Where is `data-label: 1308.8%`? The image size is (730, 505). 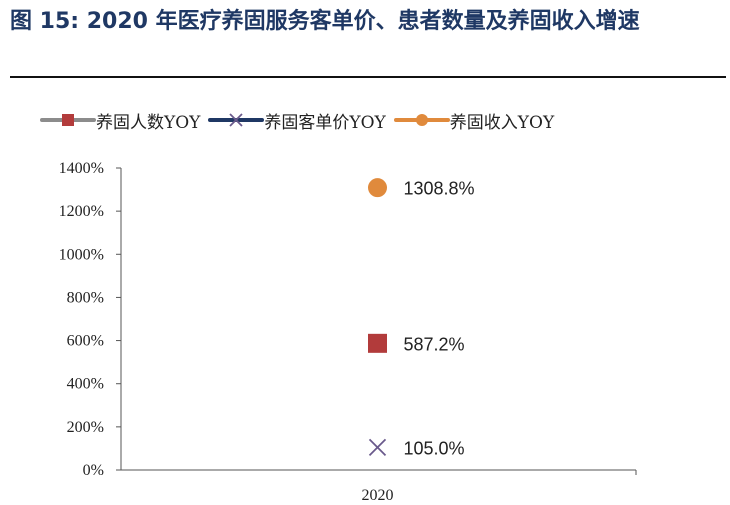
data-label: 1308.8% is located at coordinates (439, 189).